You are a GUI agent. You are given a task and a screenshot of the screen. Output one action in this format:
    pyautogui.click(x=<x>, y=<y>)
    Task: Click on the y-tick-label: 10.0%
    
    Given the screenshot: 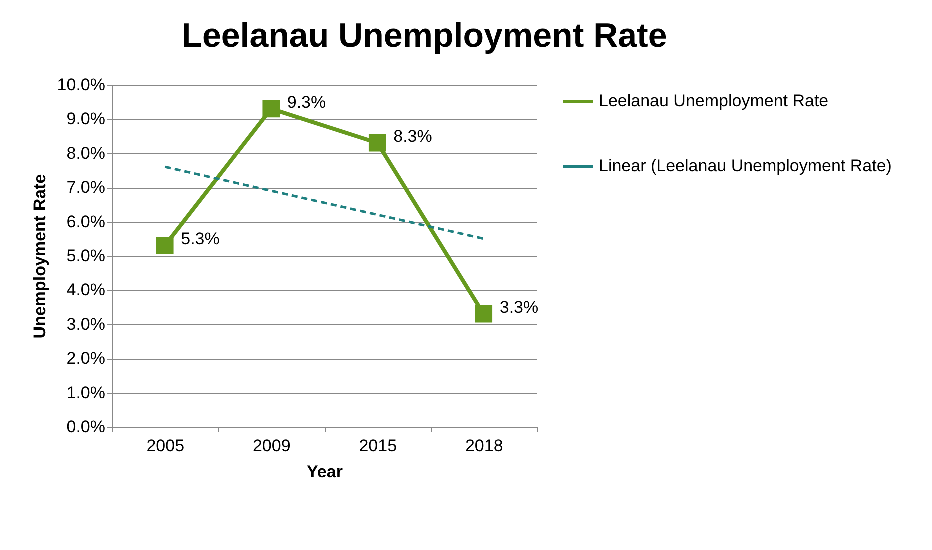 What is the action you would take?
    pyautogui.click(x=81, y=85)
    